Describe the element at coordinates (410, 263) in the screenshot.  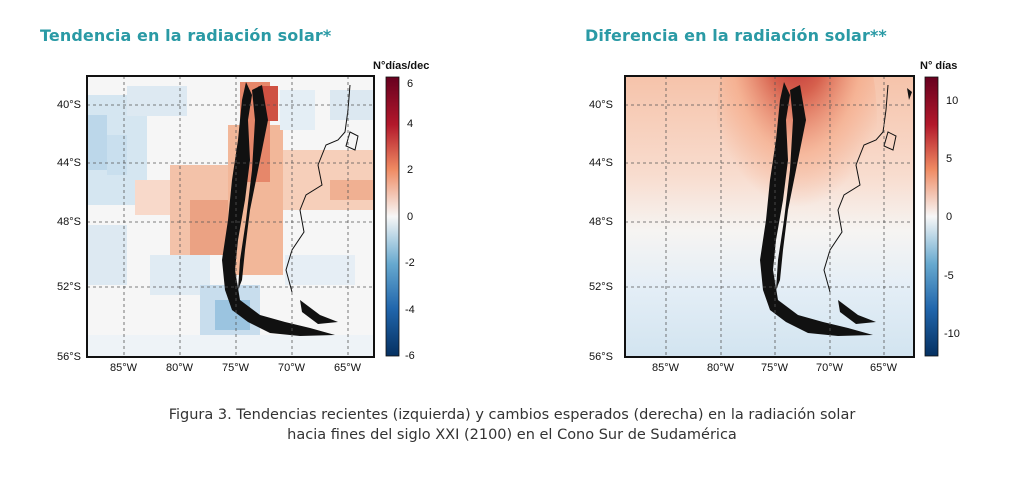
I see `left-cb-tick: -2` at that location.